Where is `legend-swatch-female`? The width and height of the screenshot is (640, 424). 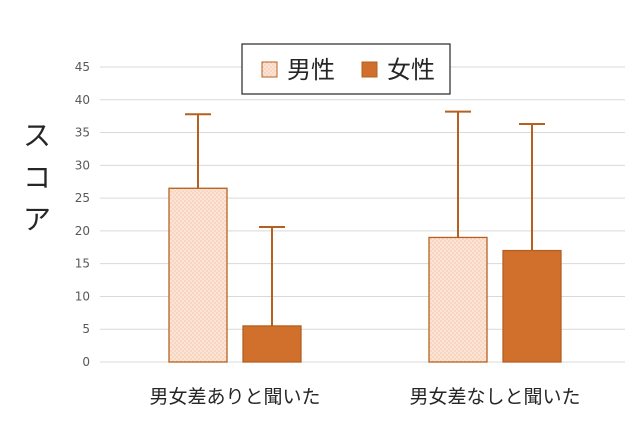
legend-swatch-female is located at coordinates (369, 69).